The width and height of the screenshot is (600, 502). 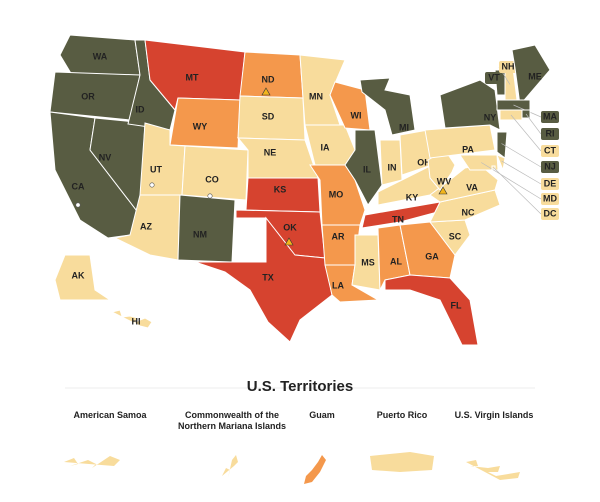 What do you see at coordinates (192, 77) in the screenshot?
I see `state-label: MT` at bounding box center [192, 77].